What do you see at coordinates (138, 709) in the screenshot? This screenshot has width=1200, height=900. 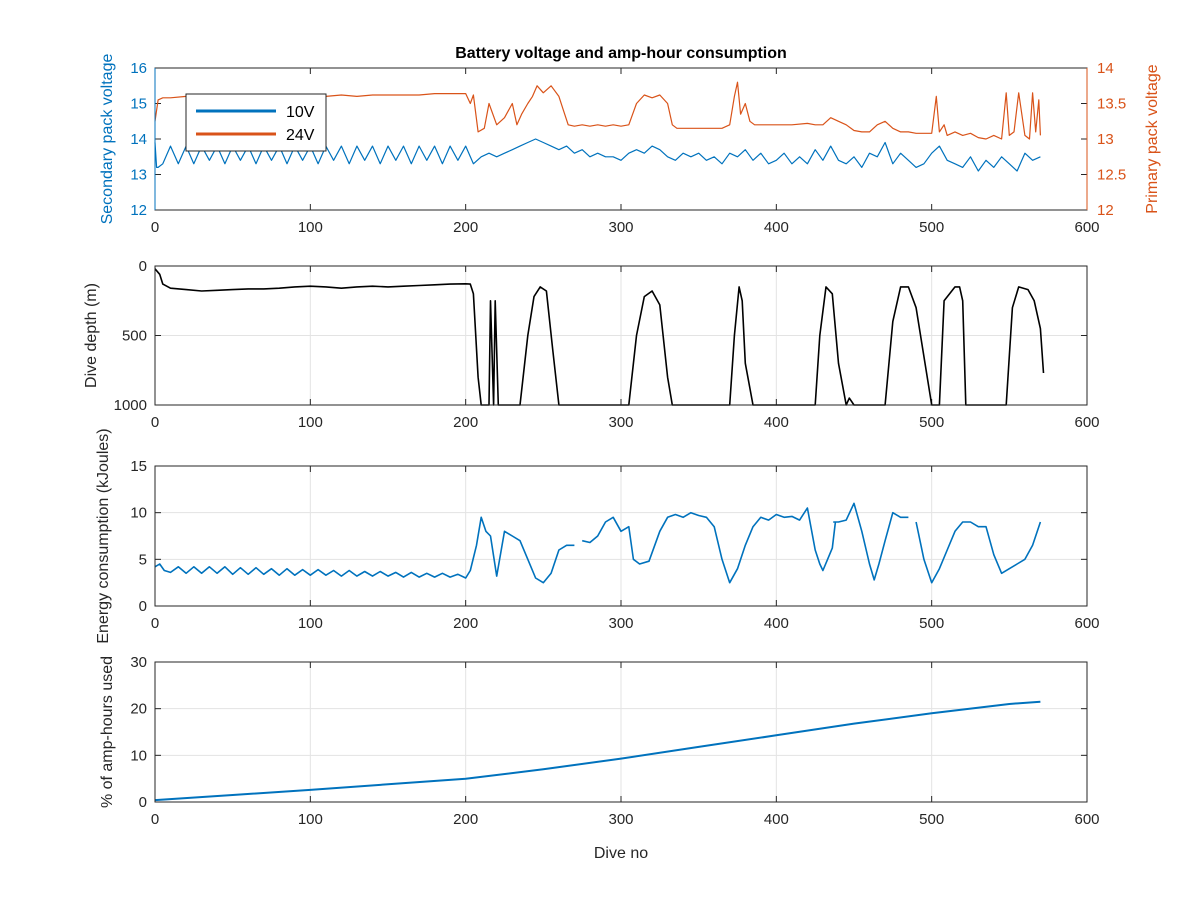 I see `y-tick-label: 20` at bounding box center [138, 709].